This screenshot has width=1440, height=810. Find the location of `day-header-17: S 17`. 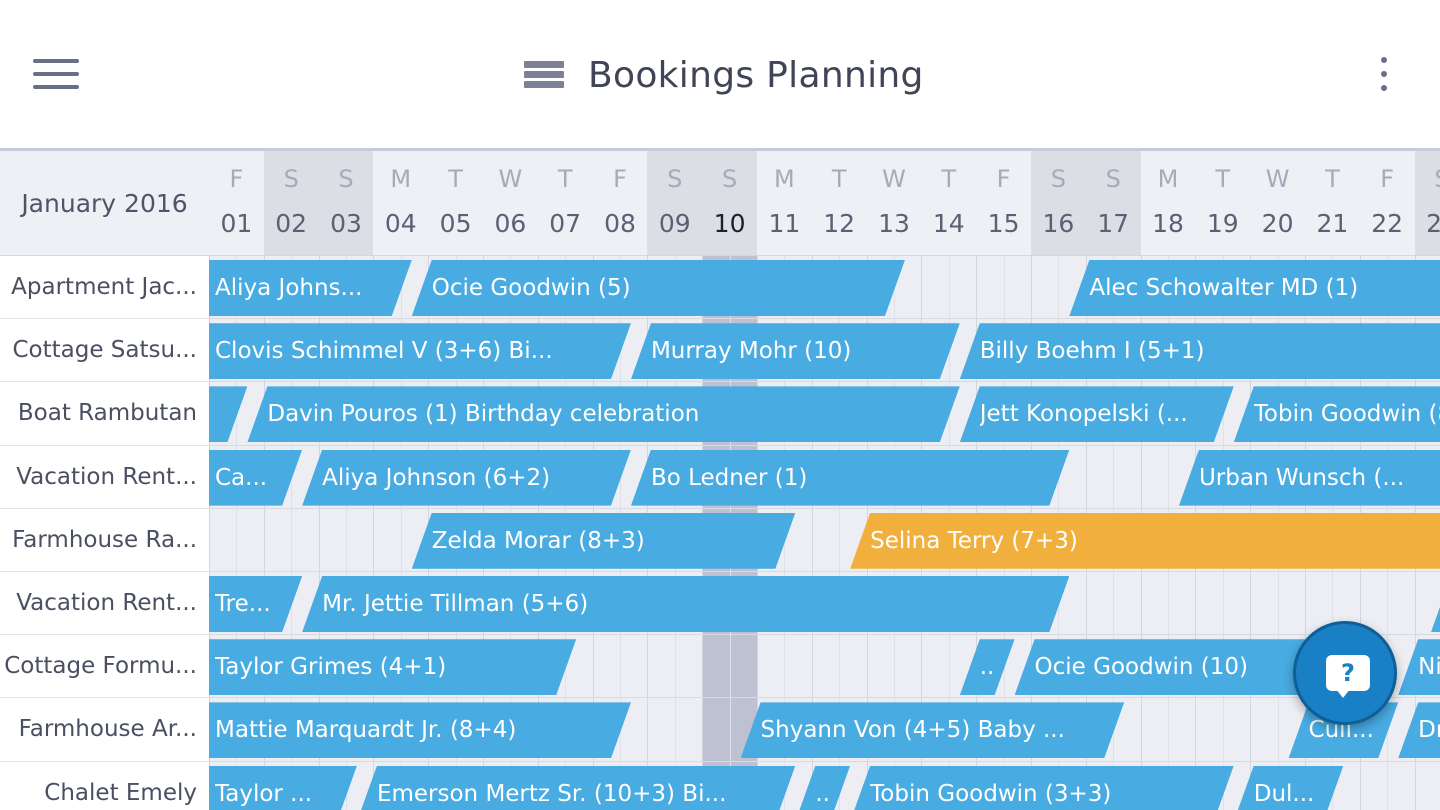

day-header-17: S 17 is located at coordinates (1113, 203).